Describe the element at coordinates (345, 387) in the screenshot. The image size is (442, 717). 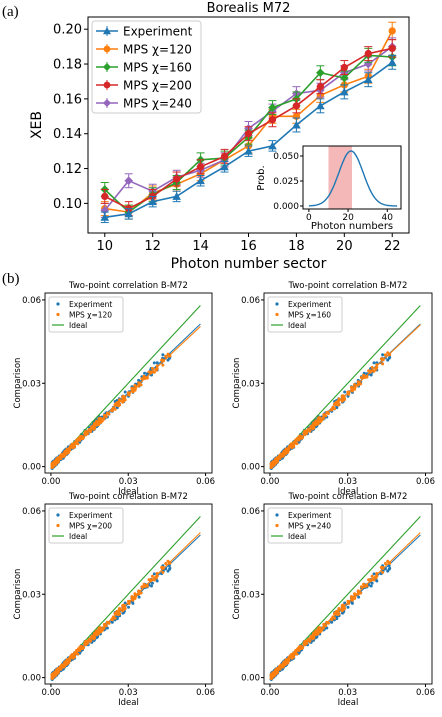
I see `plot-area` at that location.